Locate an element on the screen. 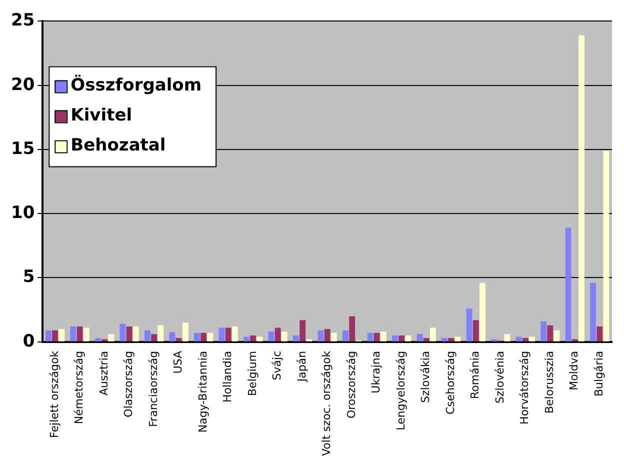 This screenshot has width=624, height=467. x-tick-label: Ukrajna is located at coordinates (376, 372).